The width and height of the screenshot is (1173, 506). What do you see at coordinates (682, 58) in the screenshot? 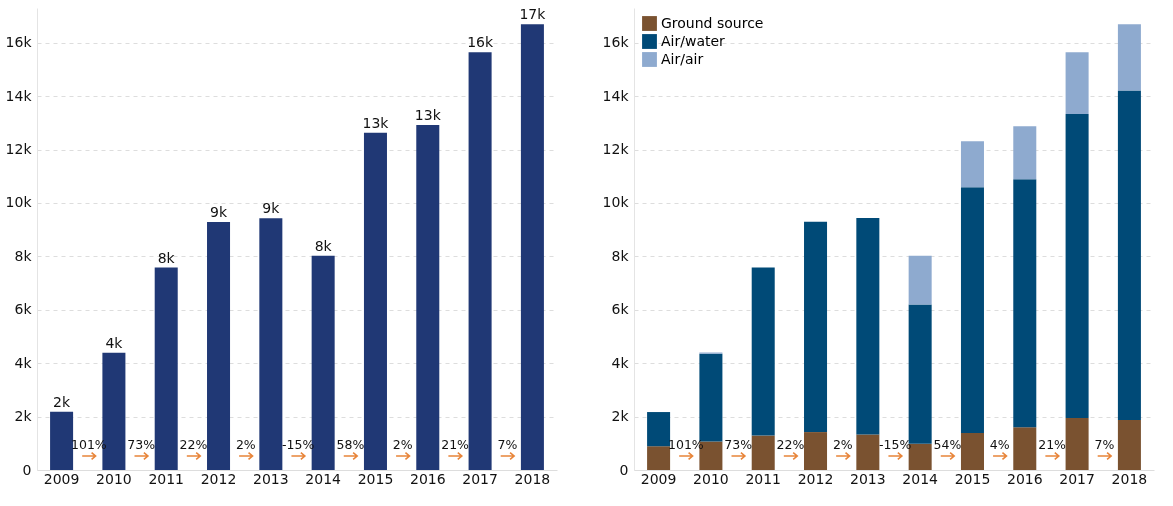
I see `legend-label: Air/air` at bounding box center [682, 58].